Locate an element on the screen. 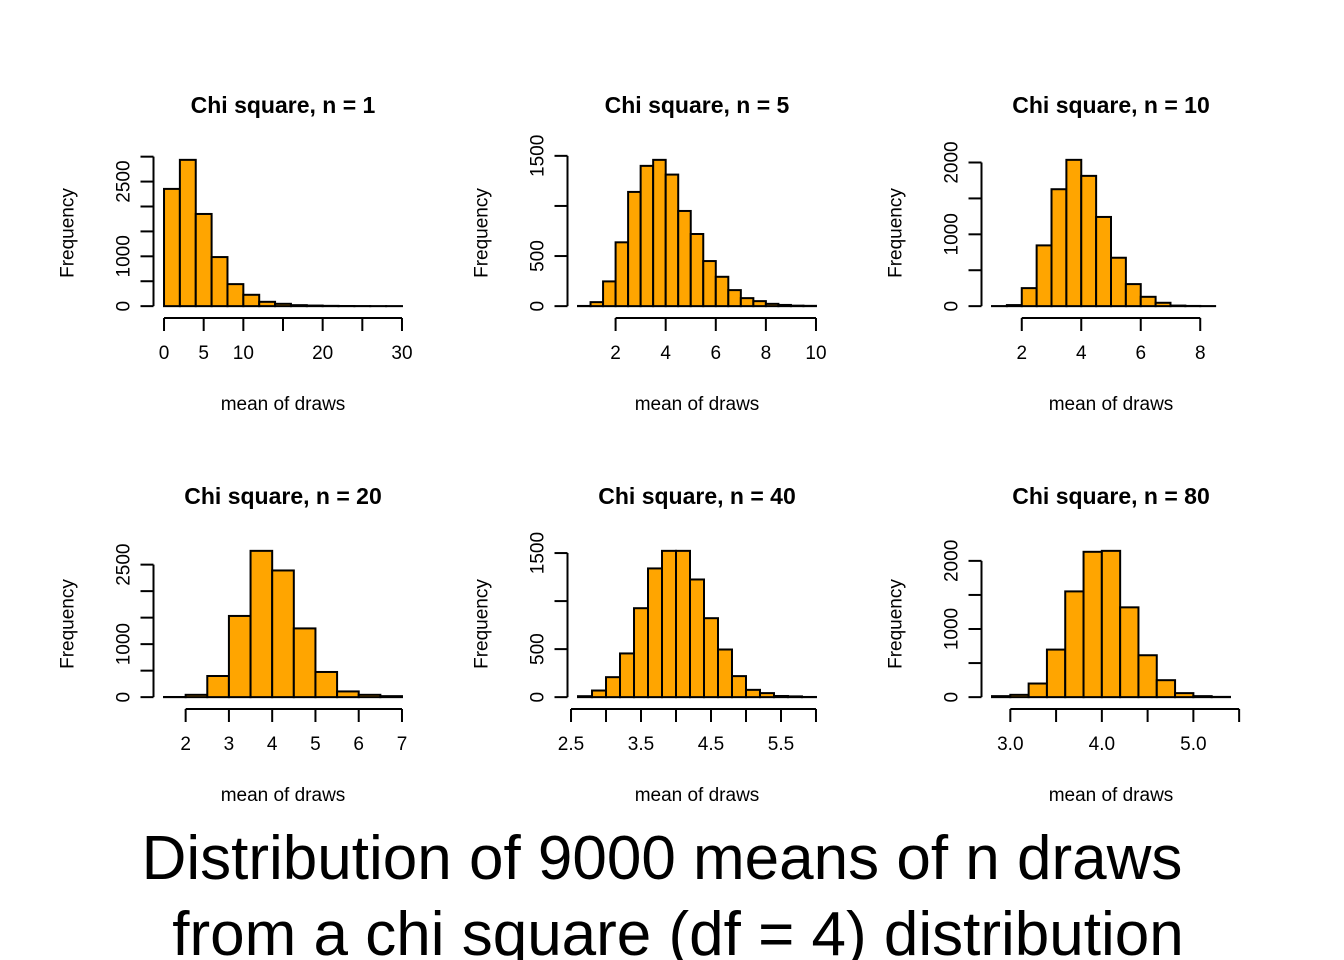  panel-title: Chi square, n = 40 is located at coordinates (697, 496).